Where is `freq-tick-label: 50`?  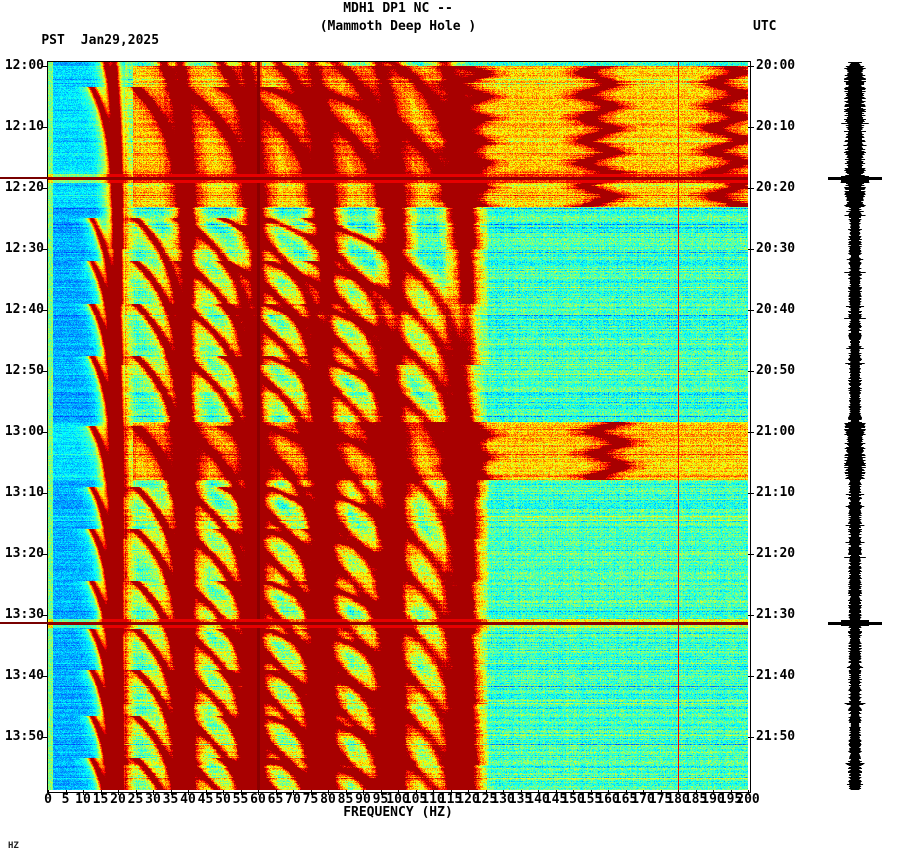 freq-tick-label: 50 is located at coordinates (223, 799).